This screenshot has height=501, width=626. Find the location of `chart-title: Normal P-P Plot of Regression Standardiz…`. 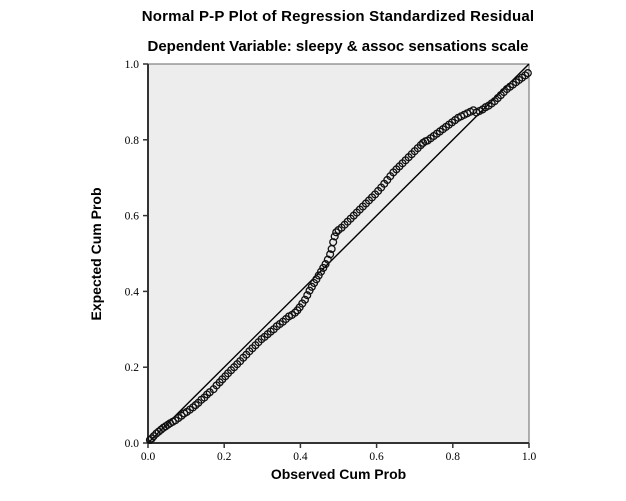

chart-title: Normal P-P Plot of Regression Standardiz… is located at coordinates (338, 16).